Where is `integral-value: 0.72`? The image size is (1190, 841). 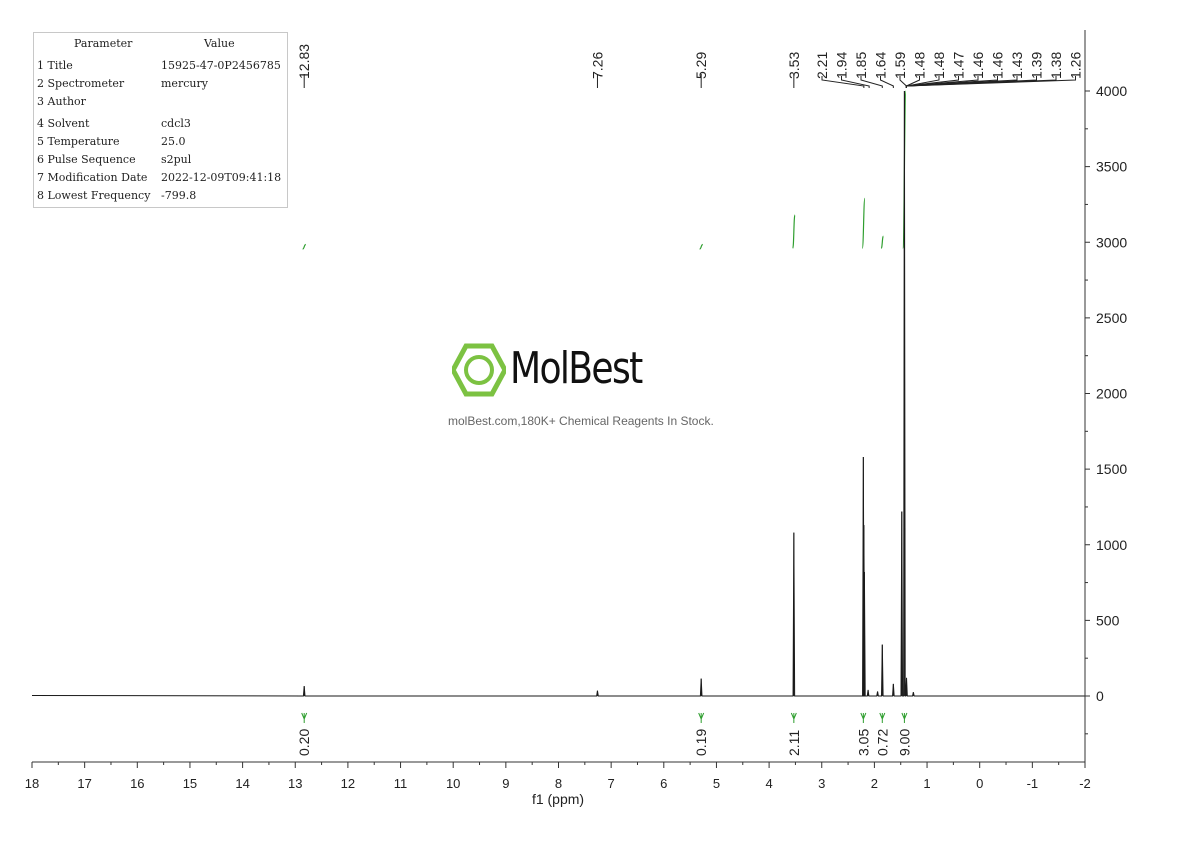 integral-value: 0.72 is located at coordinates (882, 742).